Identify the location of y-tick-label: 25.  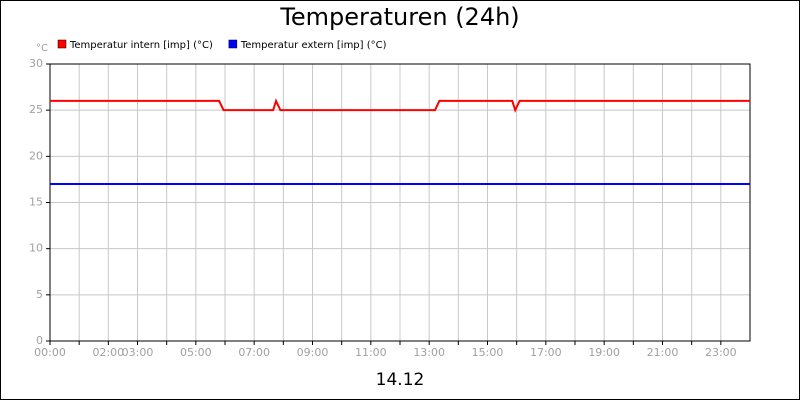
(36, 109).